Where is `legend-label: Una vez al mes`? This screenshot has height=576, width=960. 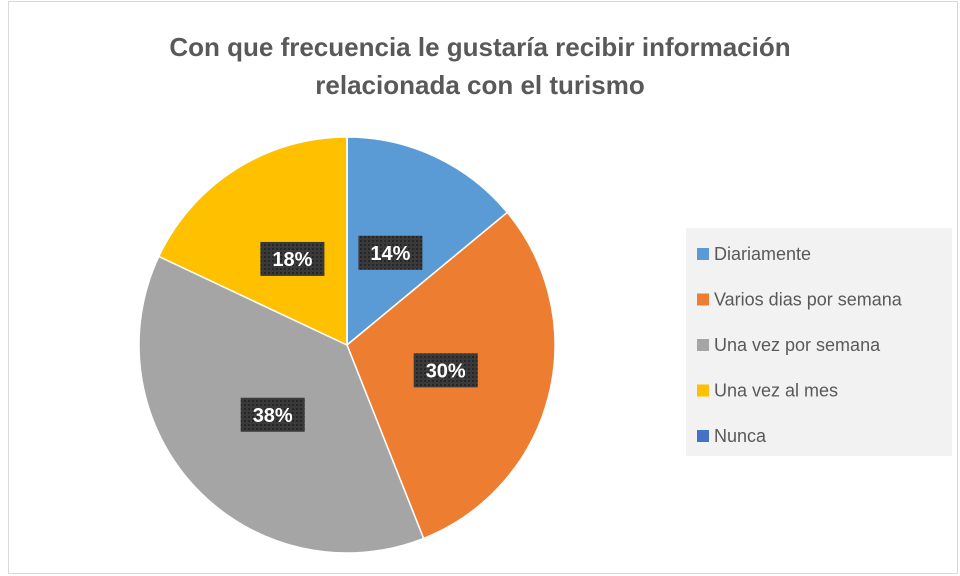
legend-label: Una vez al mes is located at coordinates (776, 391).